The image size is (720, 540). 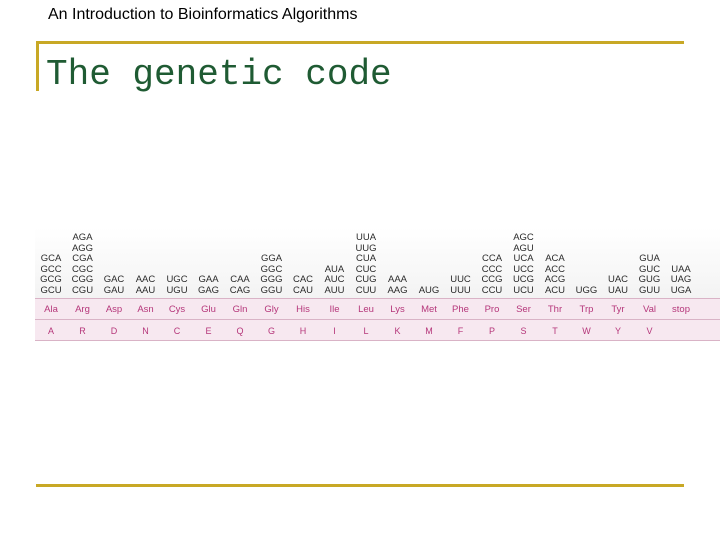 What do you see at coordinates (360, 485) in the screenshot?
I see `bottom-rule` at bounding box center [360, 485].